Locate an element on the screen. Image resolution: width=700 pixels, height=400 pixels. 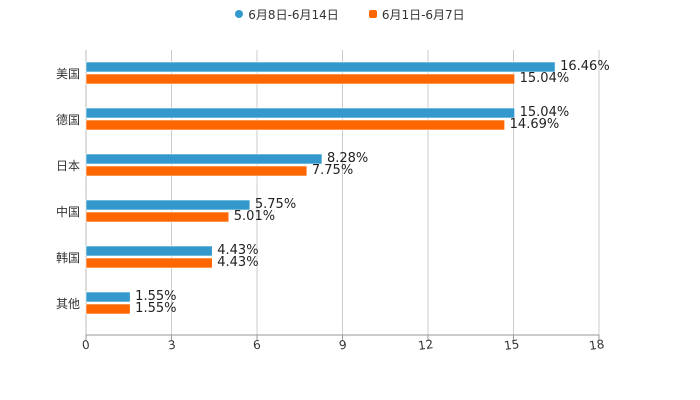
x-tick-label: 12 is located at coordinates (426, 345).